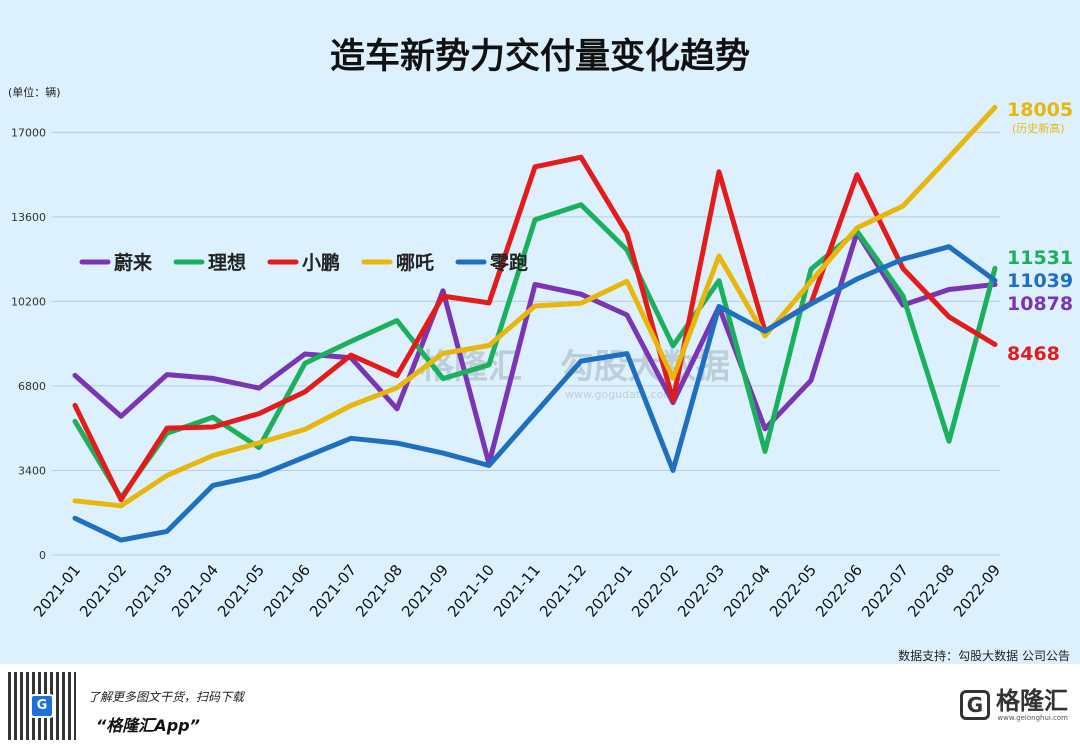 This screenshot has height=748, width=1080. I want to click on x-tick-label: 2022-05, so click(793, 591).